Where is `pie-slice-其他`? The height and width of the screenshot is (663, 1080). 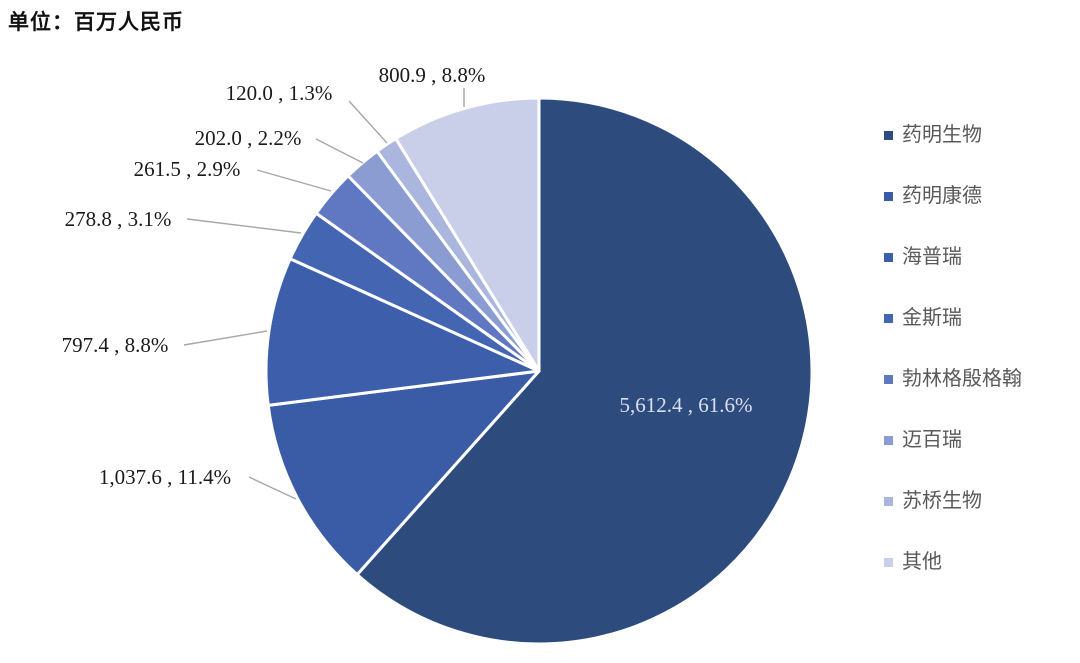 pie-slice-其他 is located at coordinates (467, 234).